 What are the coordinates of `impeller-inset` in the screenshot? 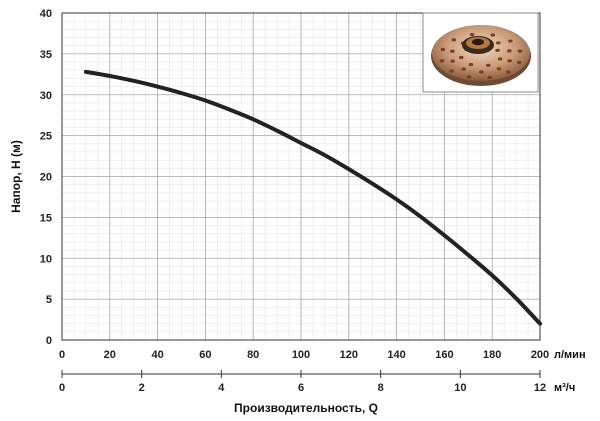 It's located at (480, 52).